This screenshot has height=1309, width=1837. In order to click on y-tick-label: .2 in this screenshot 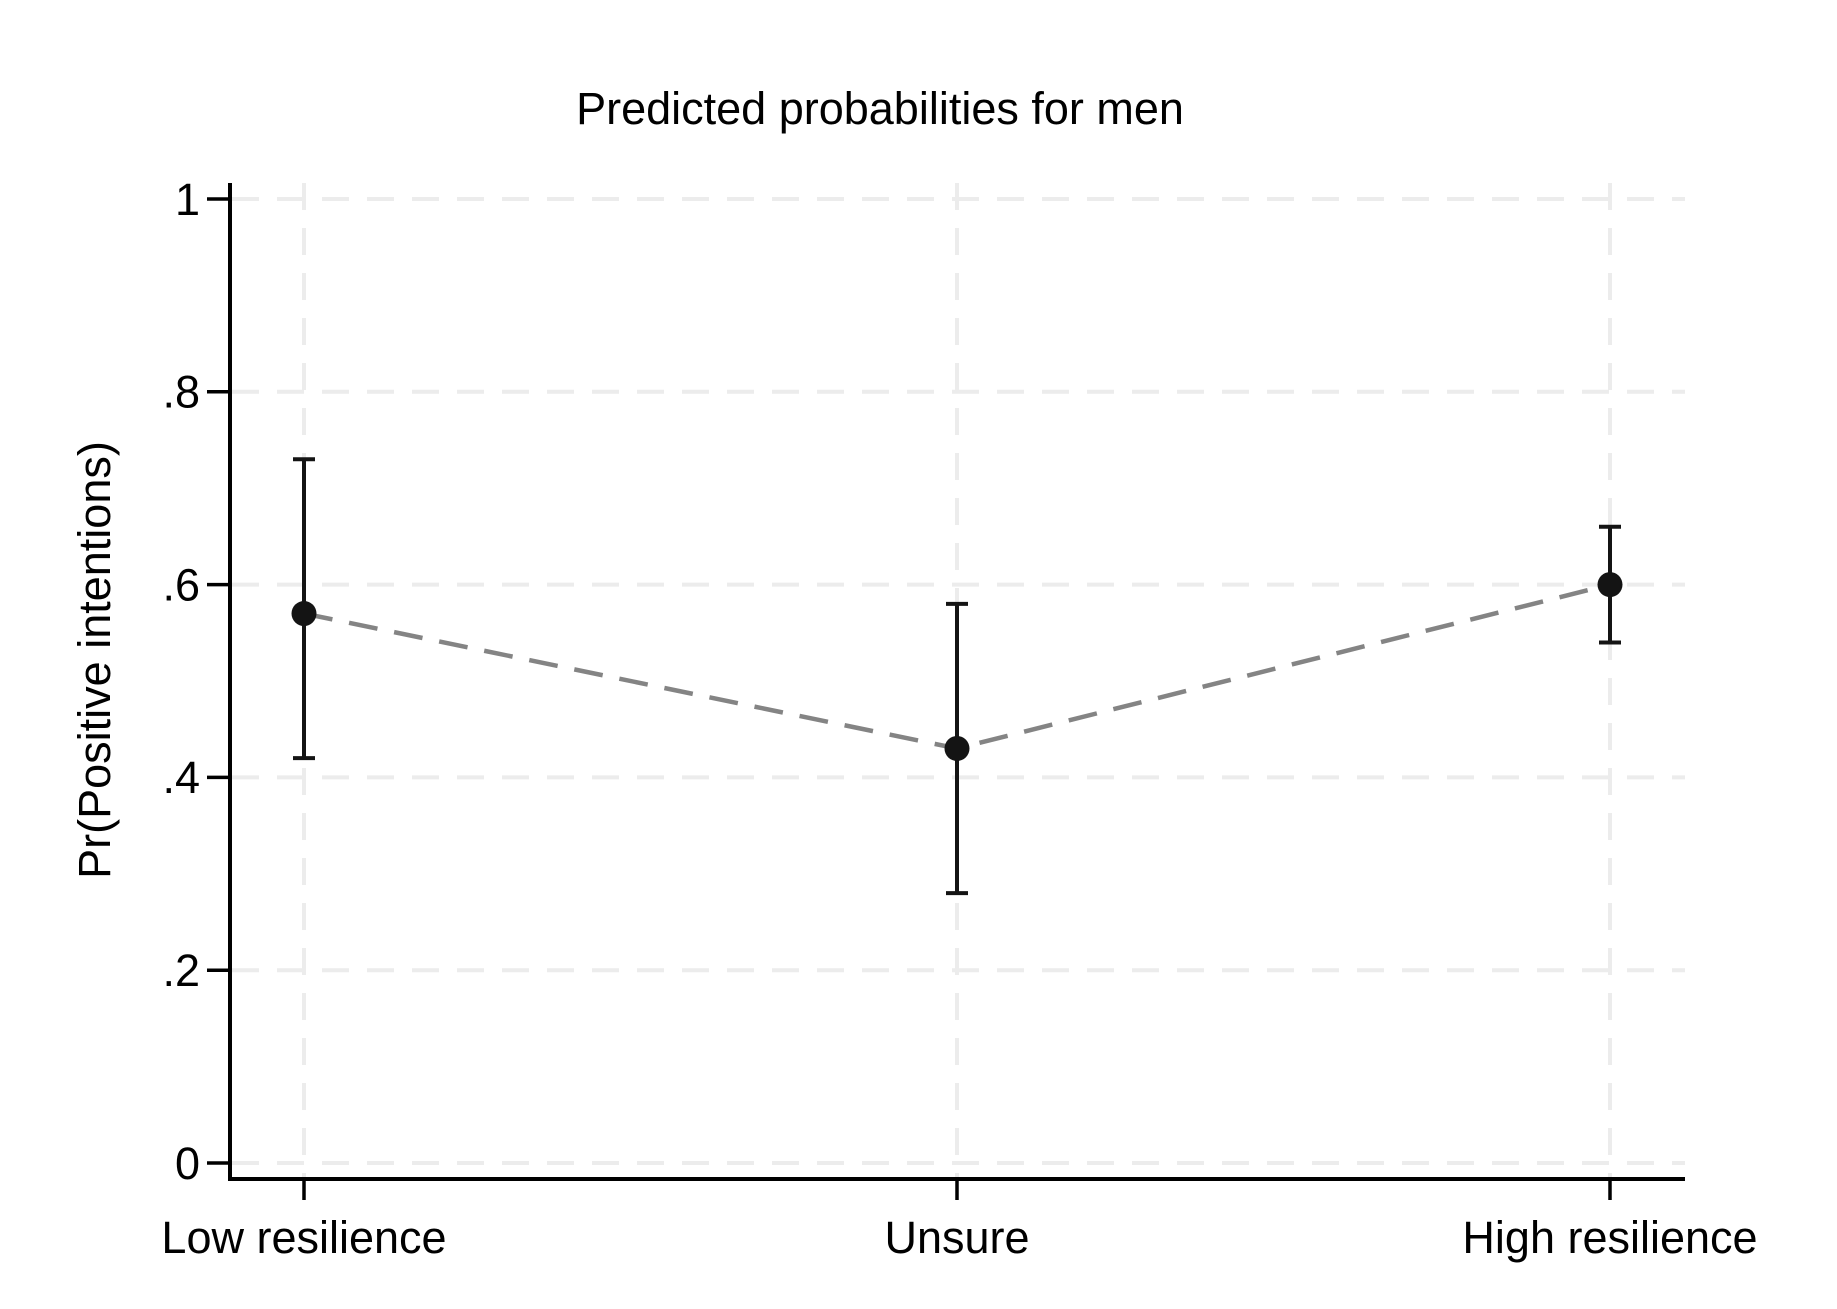, I will do `click(181, 970)`.